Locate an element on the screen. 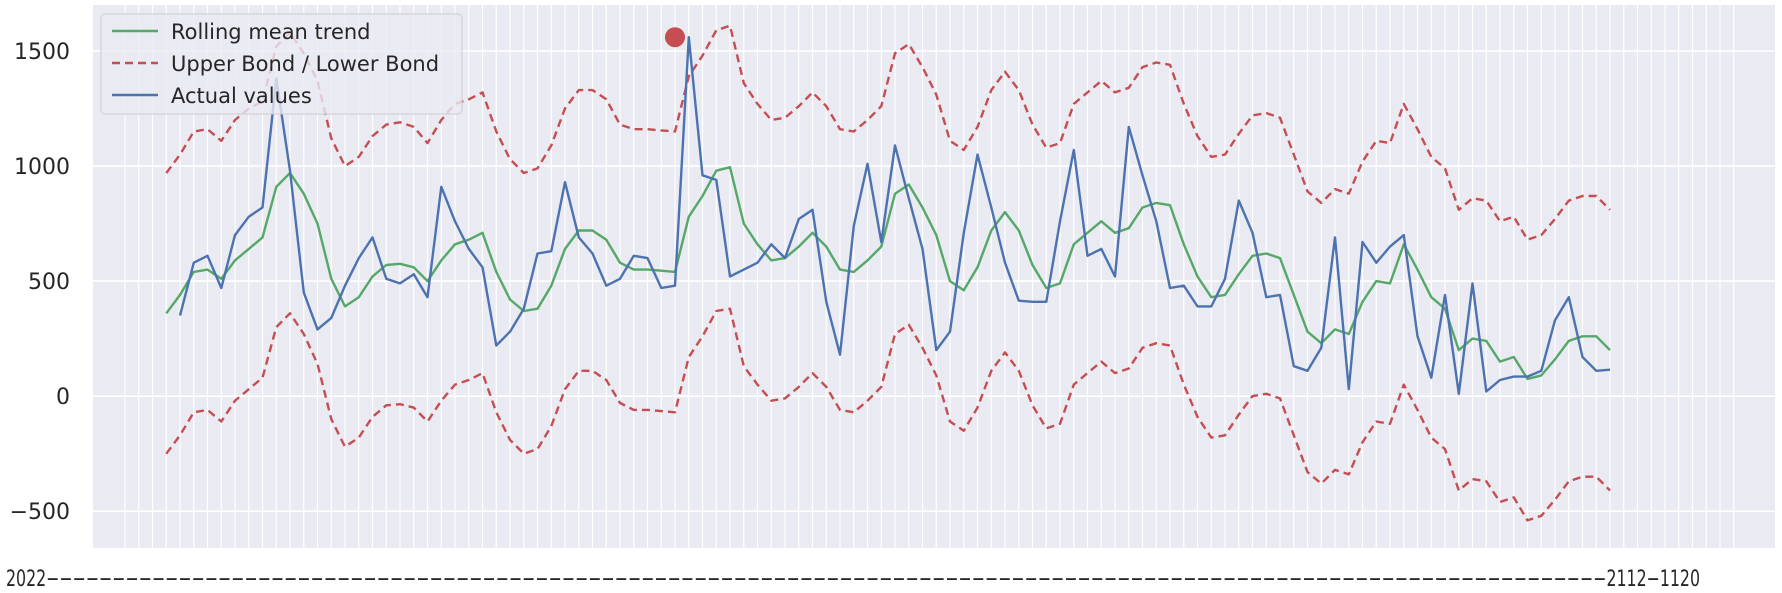 The width and height of the screenshot is (1782, 593). anomaly-marker is located at coordinates (675, 37).